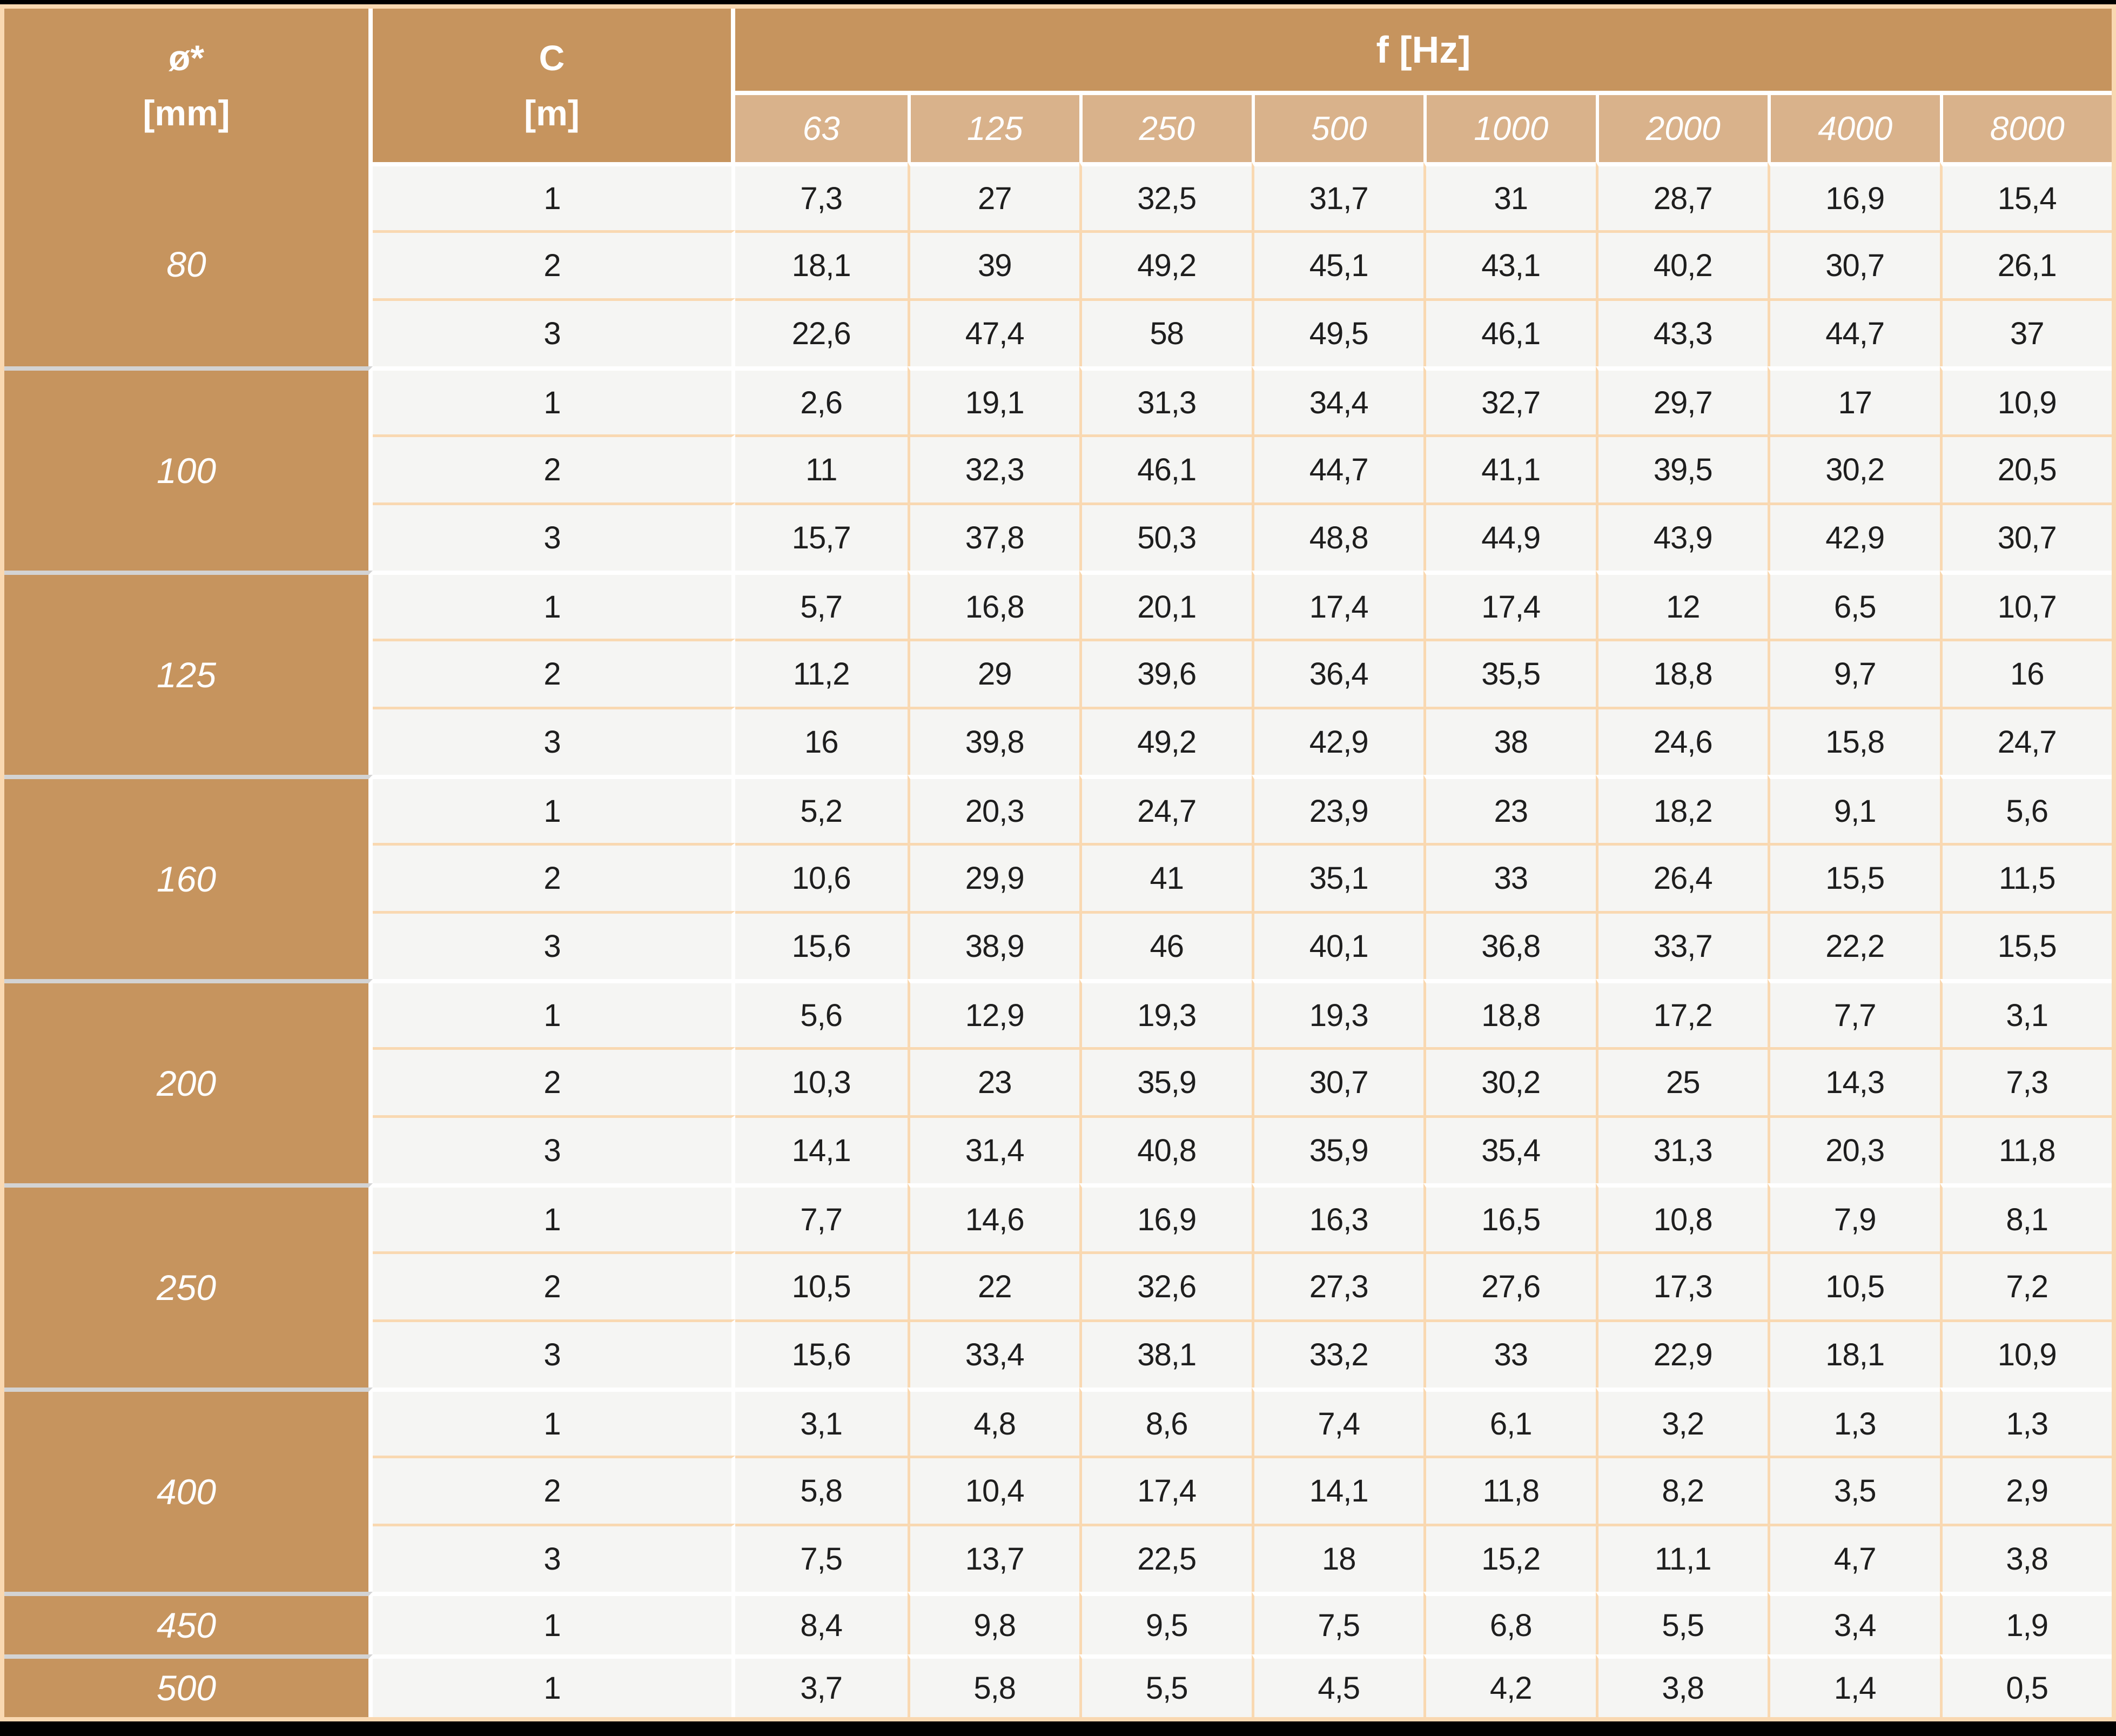 The width and height of the screenshot is (2116, 1736). What do you see at coordinates (2026, 1422) in the screenshot?
I see `value-cell: 1,3` at bounding box center [2026, 1422].